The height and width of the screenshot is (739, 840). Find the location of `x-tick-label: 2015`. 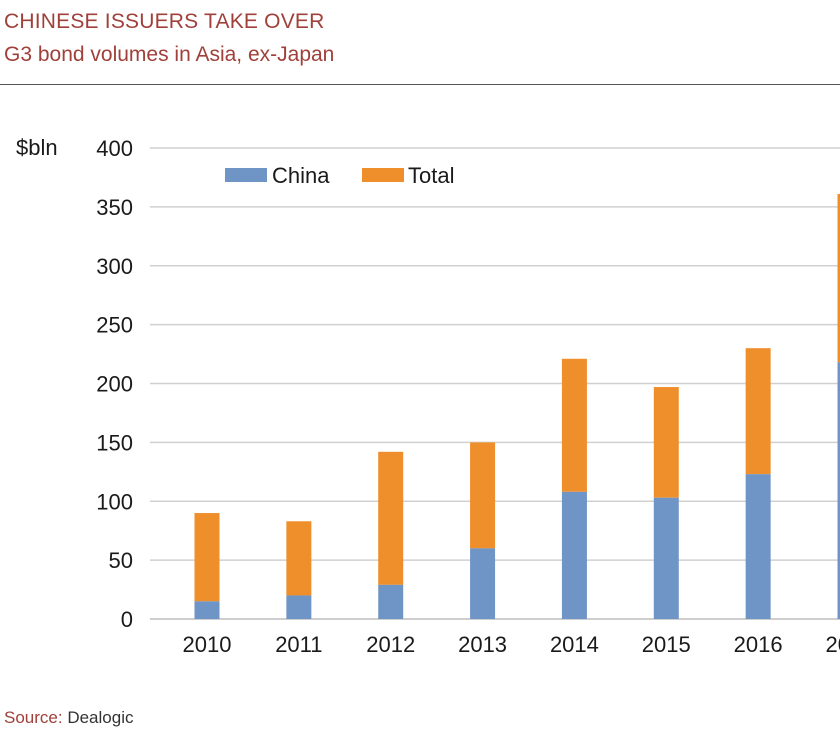

x-tick-label: 2015 is located at coordinates (666, 644).